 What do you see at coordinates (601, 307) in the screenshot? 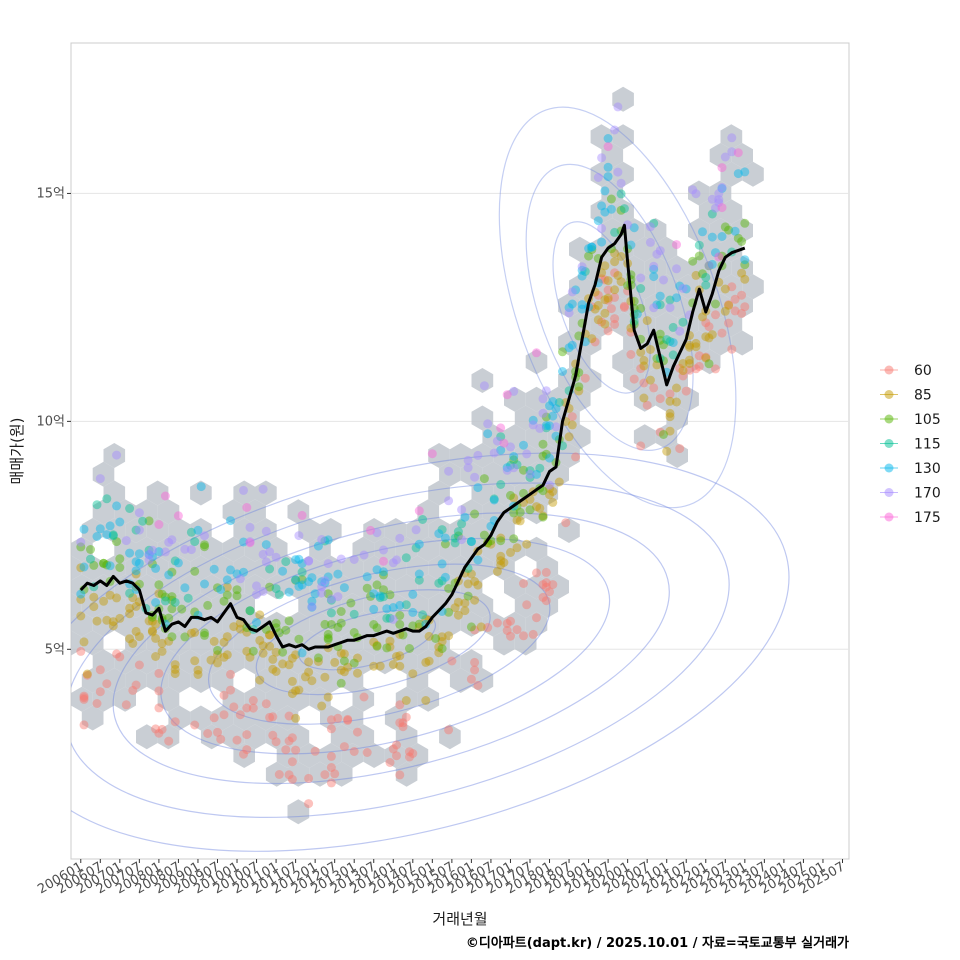
I see `density-contour` at bounding box center [601, 307].